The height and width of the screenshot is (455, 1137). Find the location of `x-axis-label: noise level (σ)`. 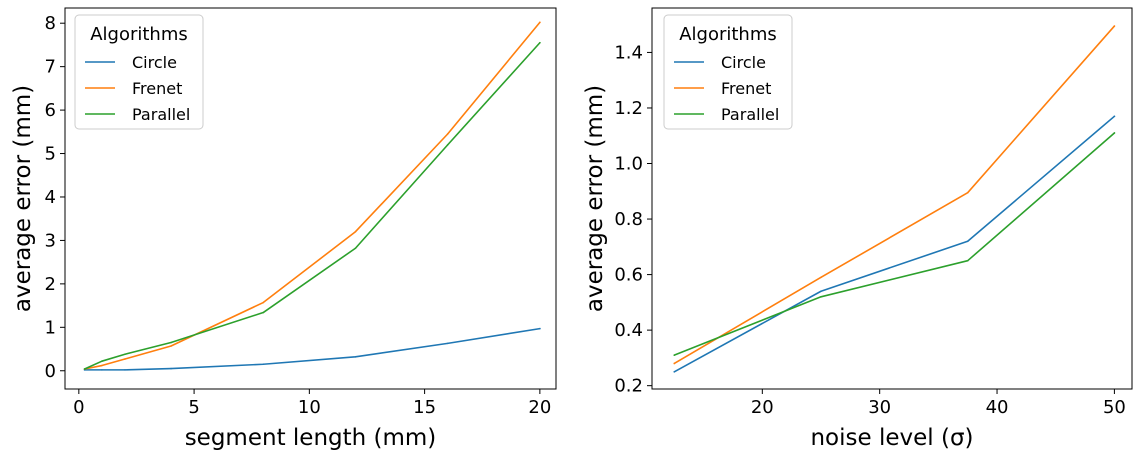

x-axis-label: noise level (σ) is located at coordinates (891, 438).